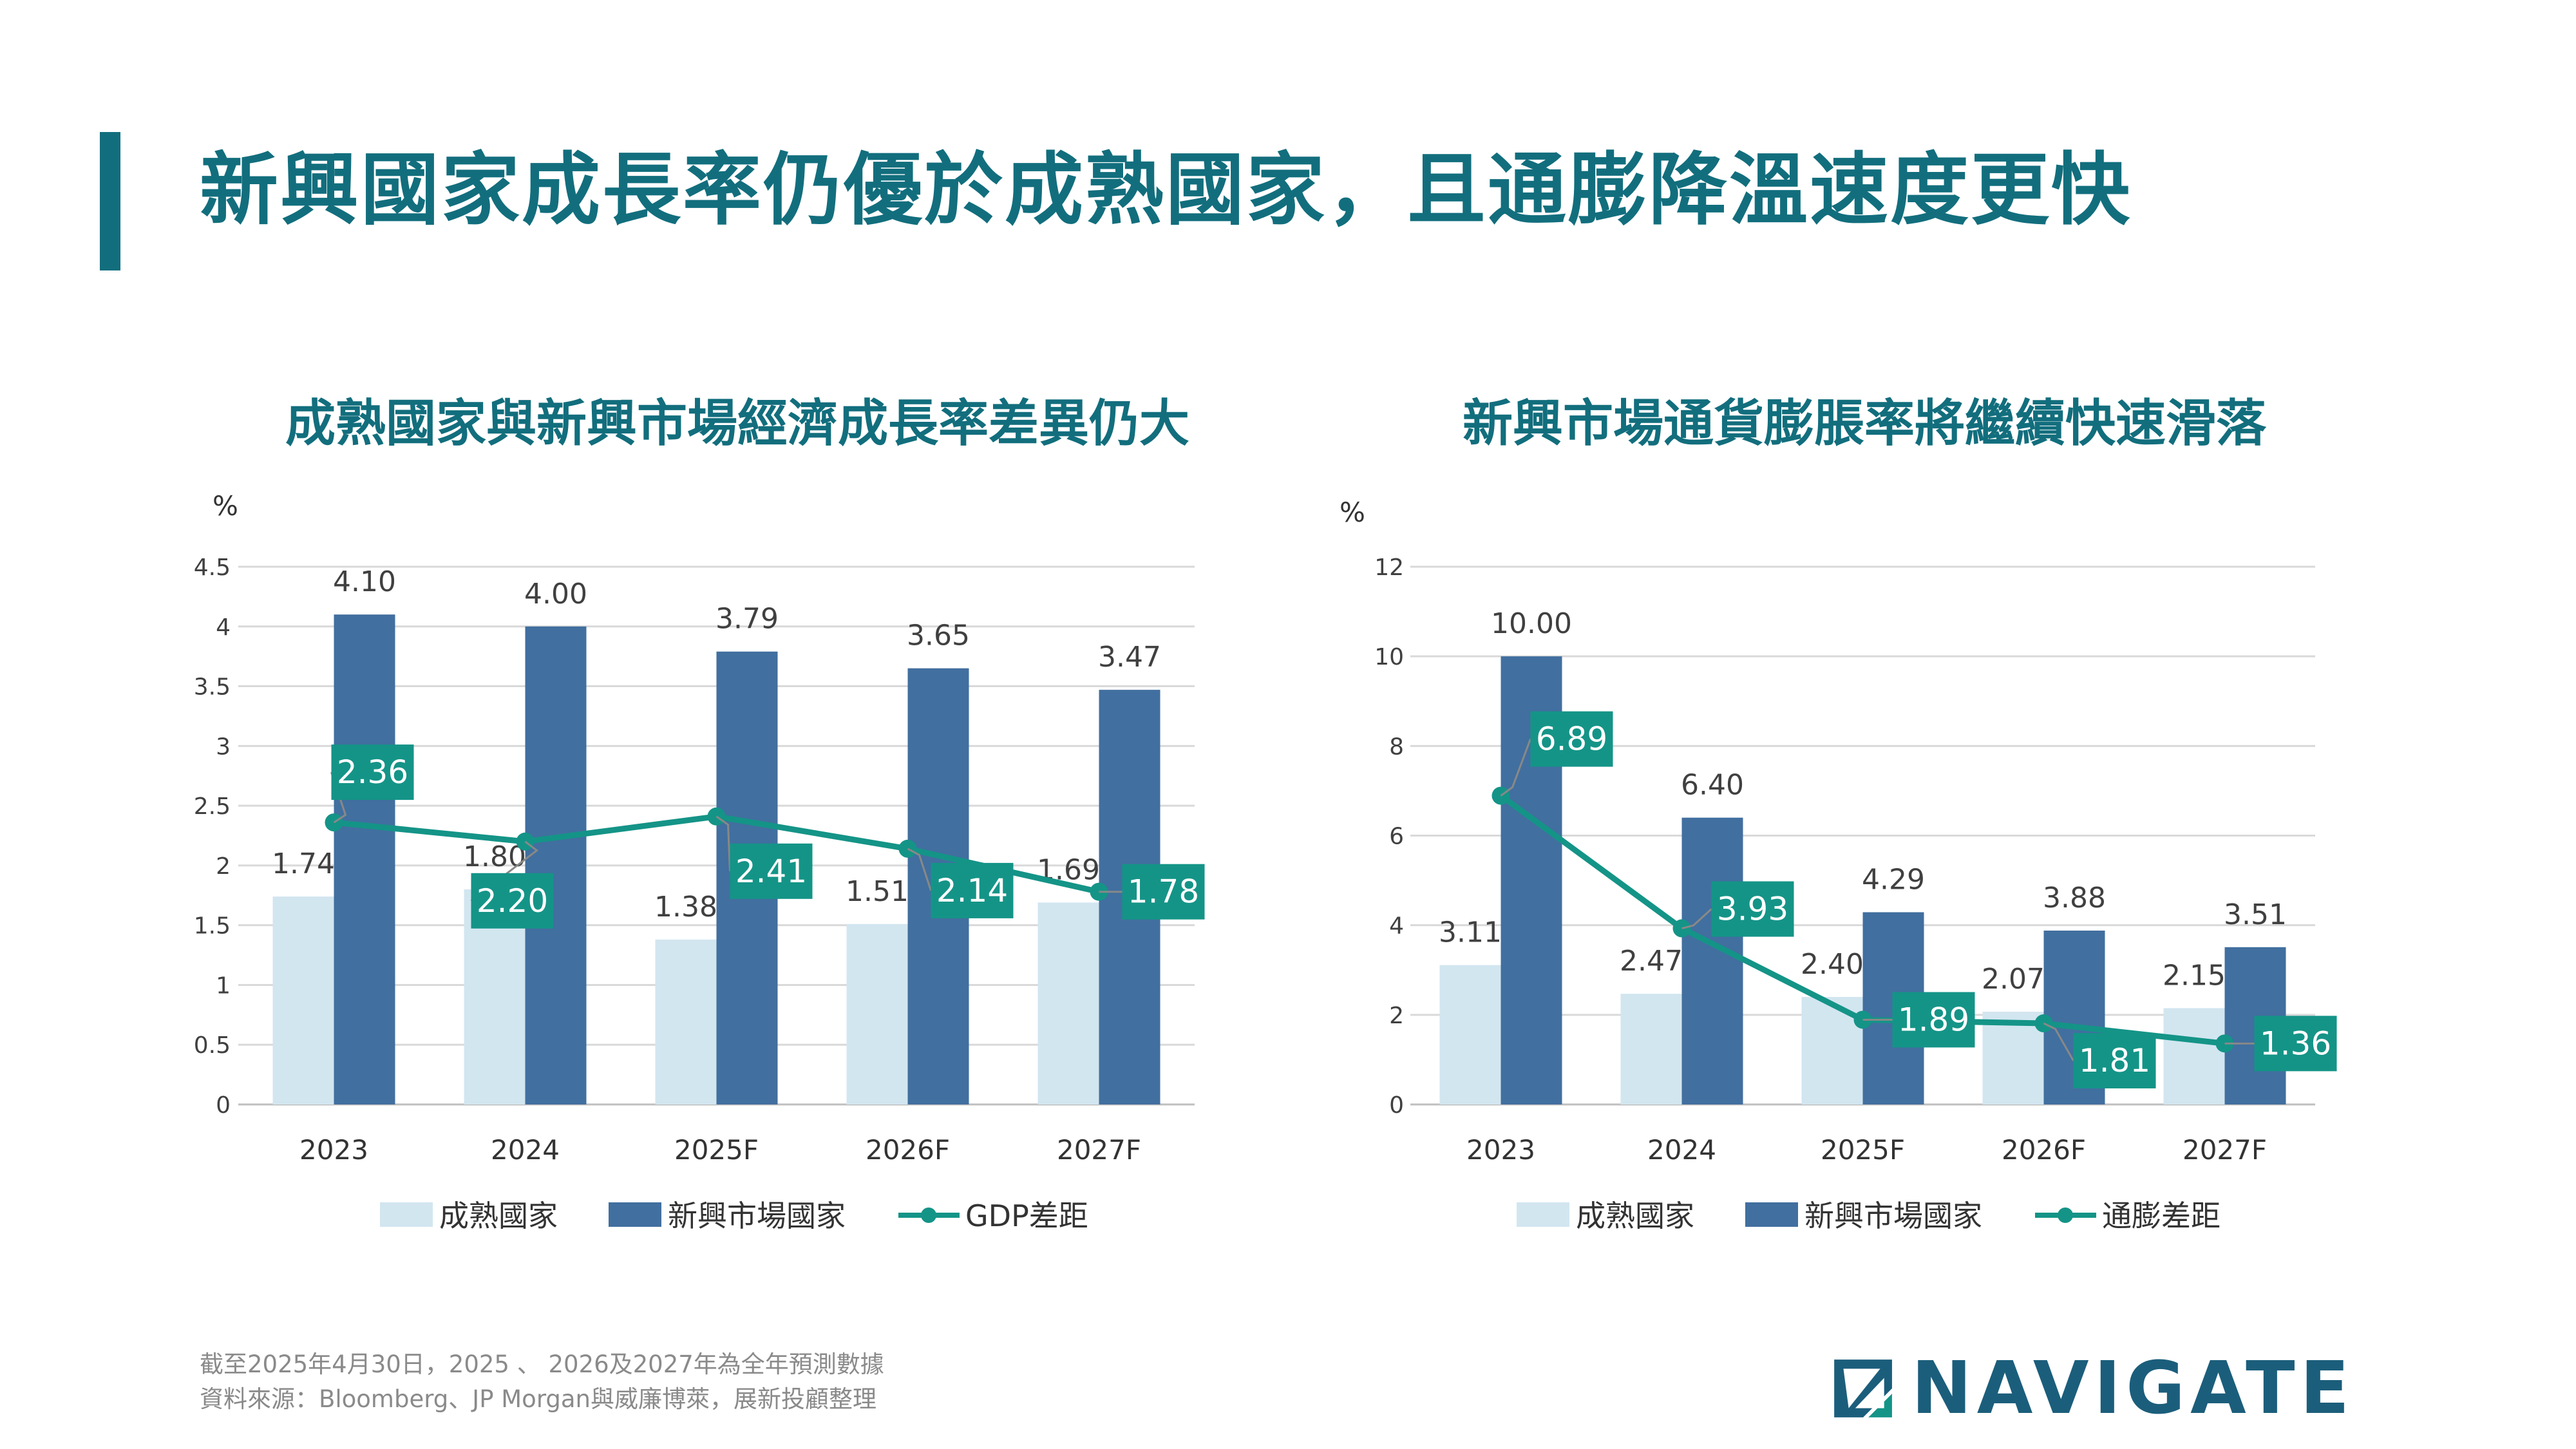 Image resolution: width=2576 pixels, height=1449 pixels. Describe the element at coordinates (1389, 567) in the screenshot. I see `y-tick-label: 12` at that location.